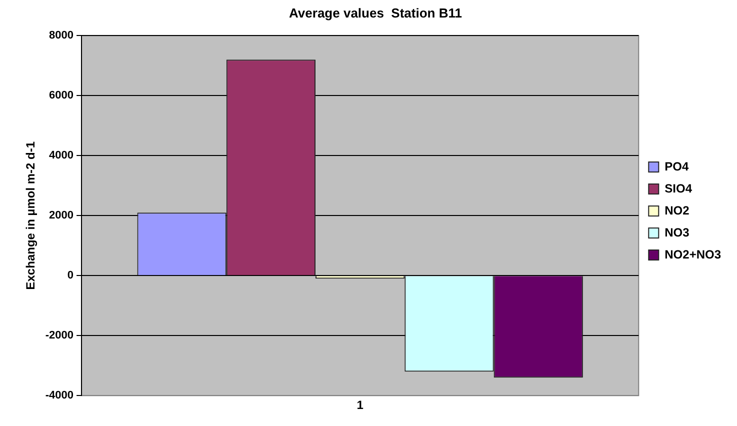 This screenshot has width=737, height=426. What do you see at coordinates (70, 276) in the screenshot?
I see `y-tick-label: 0` at bounding box center [70, 276].